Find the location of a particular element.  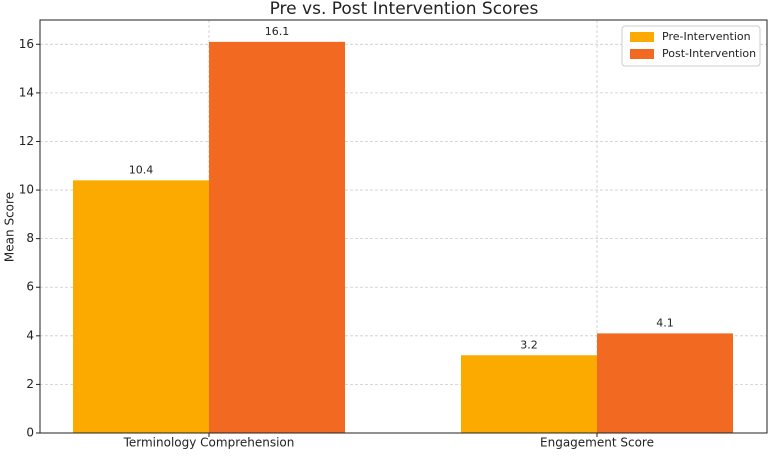

legend-box is located at coordinates (691, 46).